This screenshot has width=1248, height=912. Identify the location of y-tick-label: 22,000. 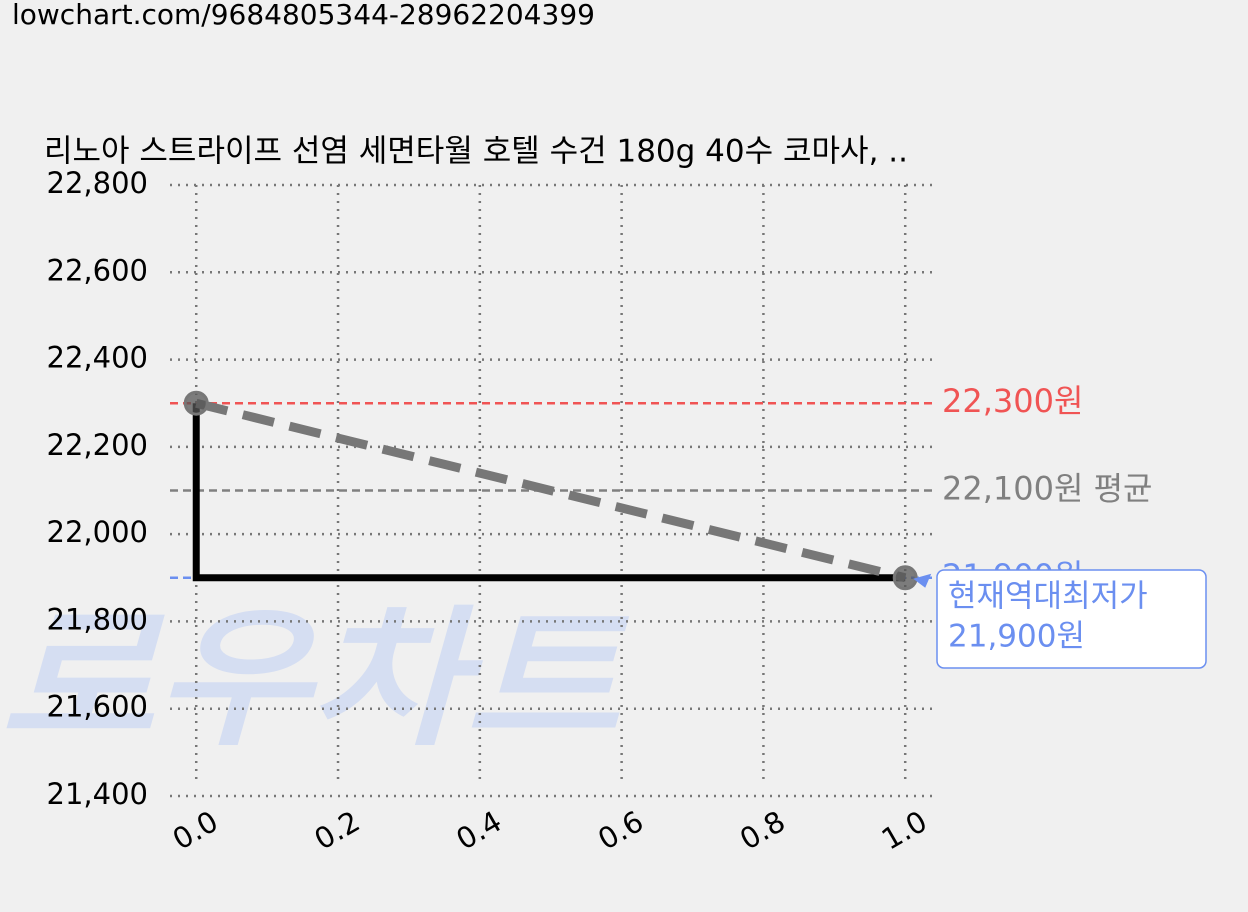
(97, 532).